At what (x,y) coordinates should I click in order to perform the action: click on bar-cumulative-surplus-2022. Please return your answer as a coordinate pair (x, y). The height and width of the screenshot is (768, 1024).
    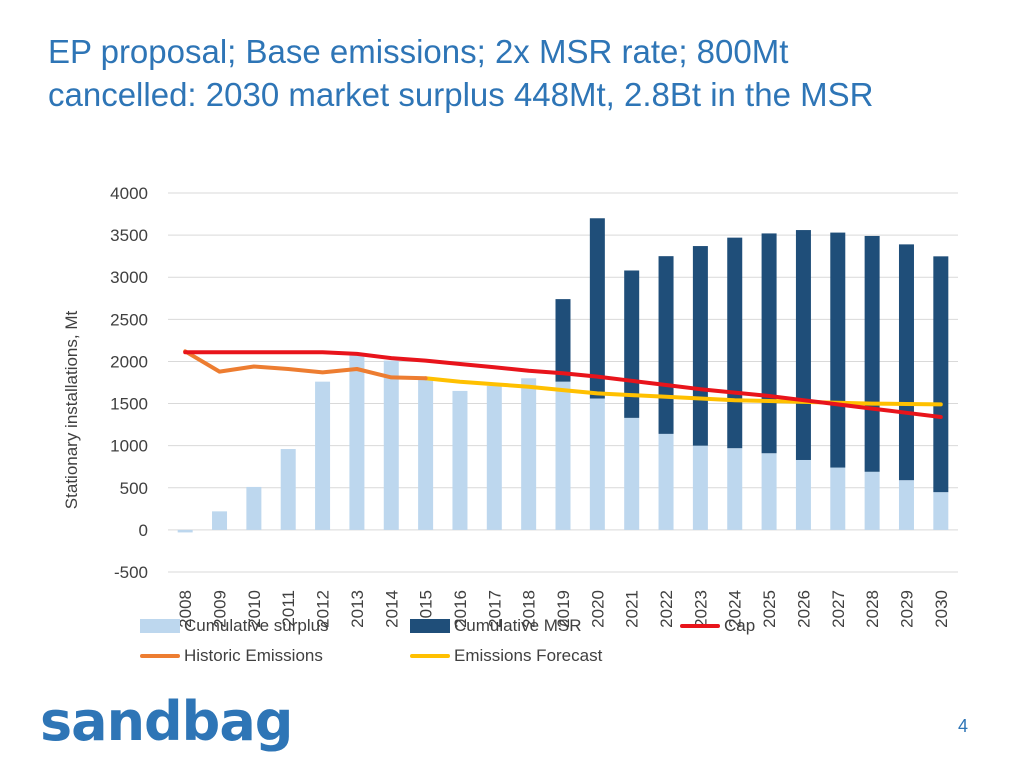
    Looking at the image, I should click on (666, 481).